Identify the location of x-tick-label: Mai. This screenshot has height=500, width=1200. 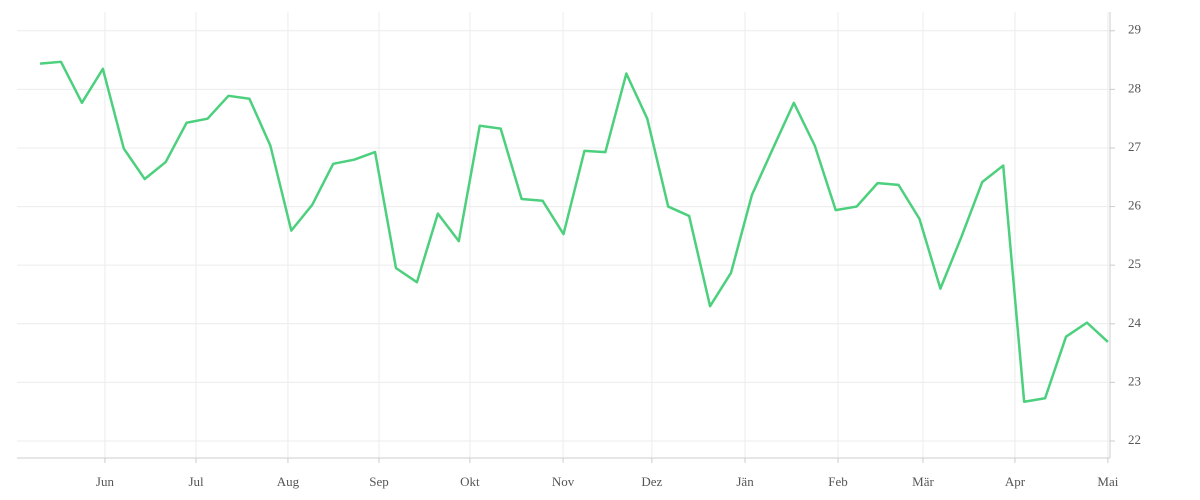
(1107, 481).